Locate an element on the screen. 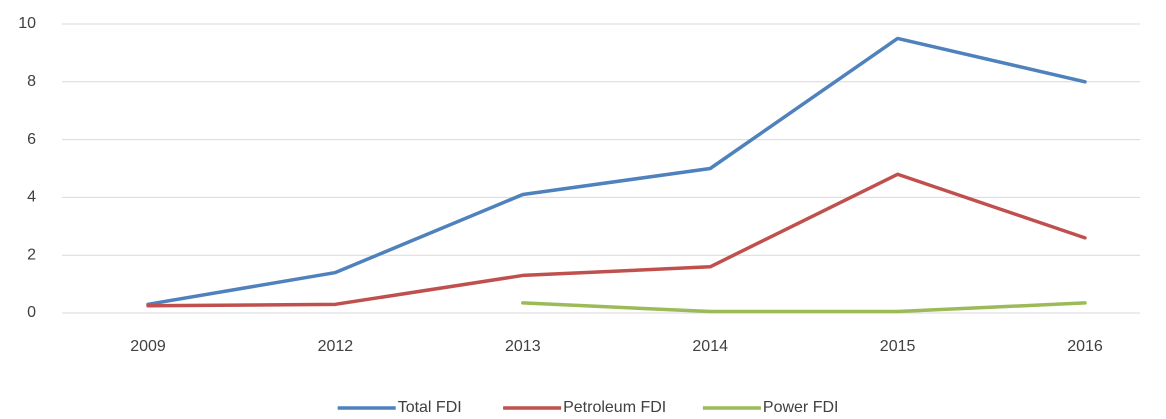 Image resolution: width=1166 pixels, height=419 pixels. y-tick-label: 2 is located at coordinates (31, 254).